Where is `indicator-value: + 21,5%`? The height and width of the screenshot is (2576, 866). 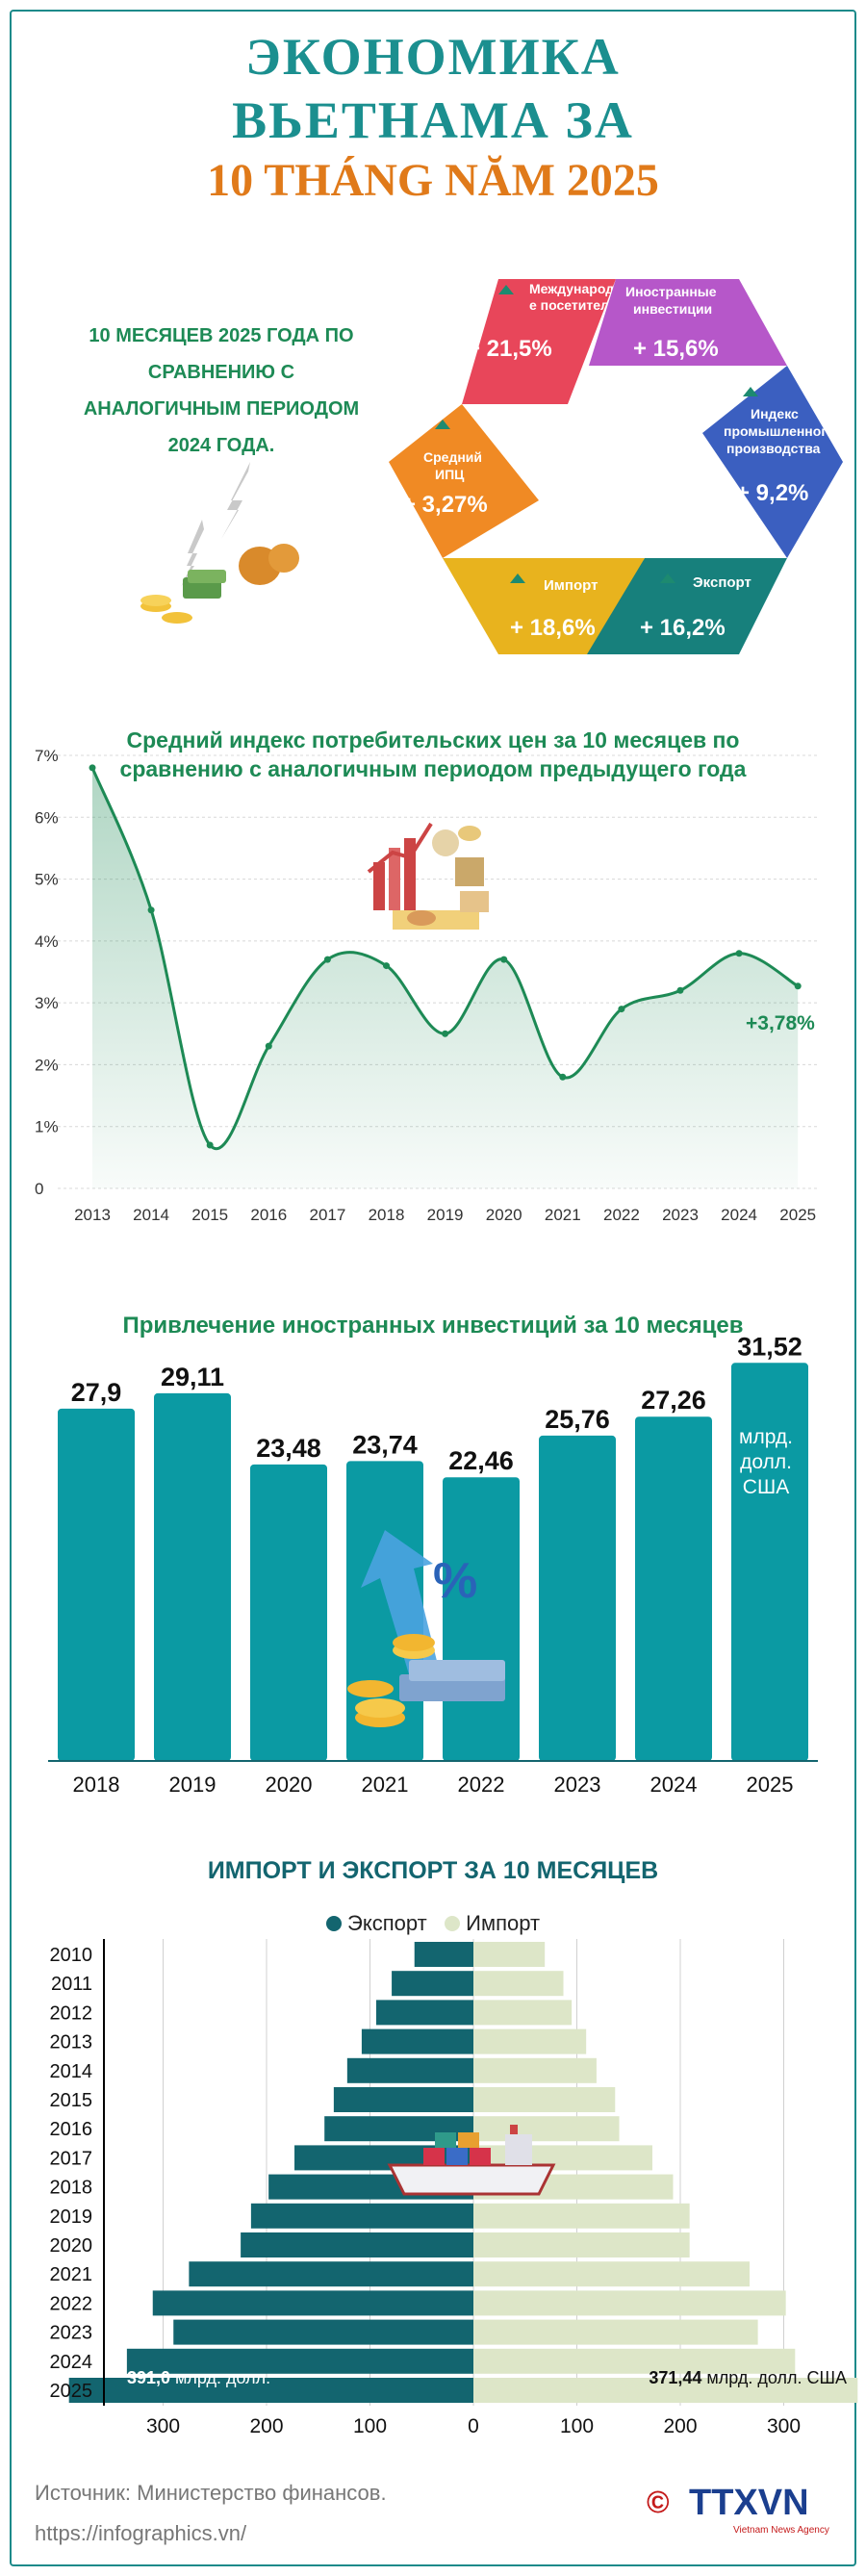 indicator-value: + 21,5% is located at coordinates (510, 349).